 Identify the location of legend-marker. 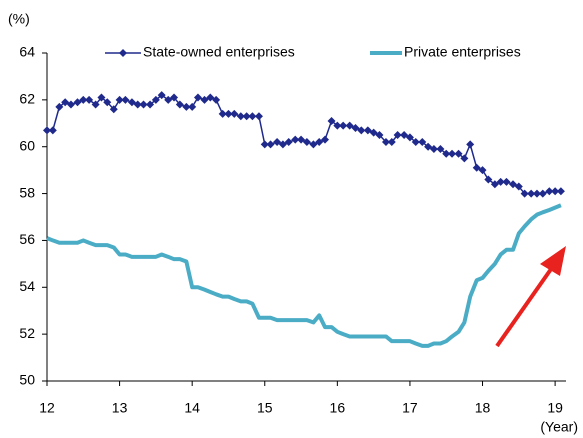
(123, 53).